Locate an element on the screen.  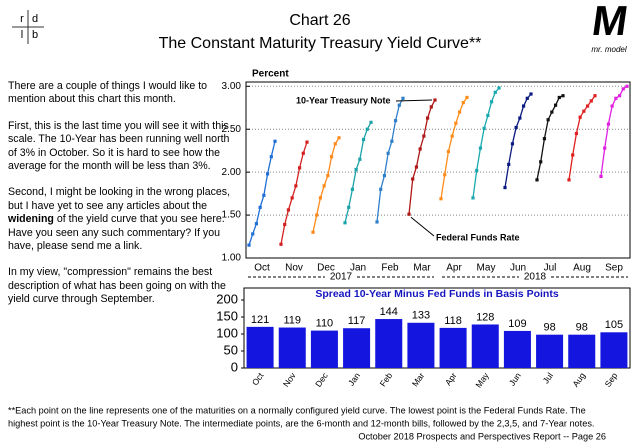
value-label: 98 is located at coordinates (549, 328).